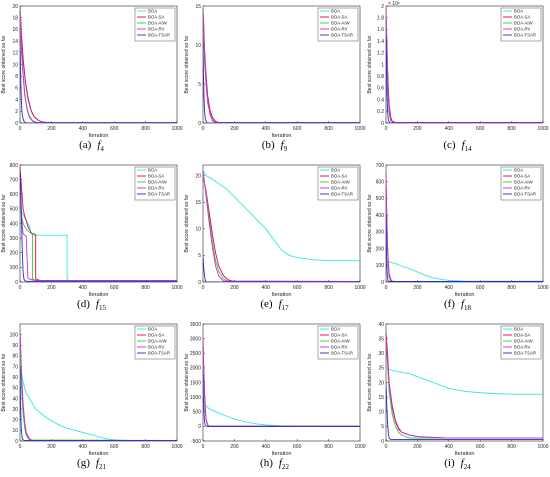 This screenshot has height=477, width=550. What do you see at coordinates (381, 339) in the screenshot?
I see `y-tick-label: 35` at bounding box center [381, 339].